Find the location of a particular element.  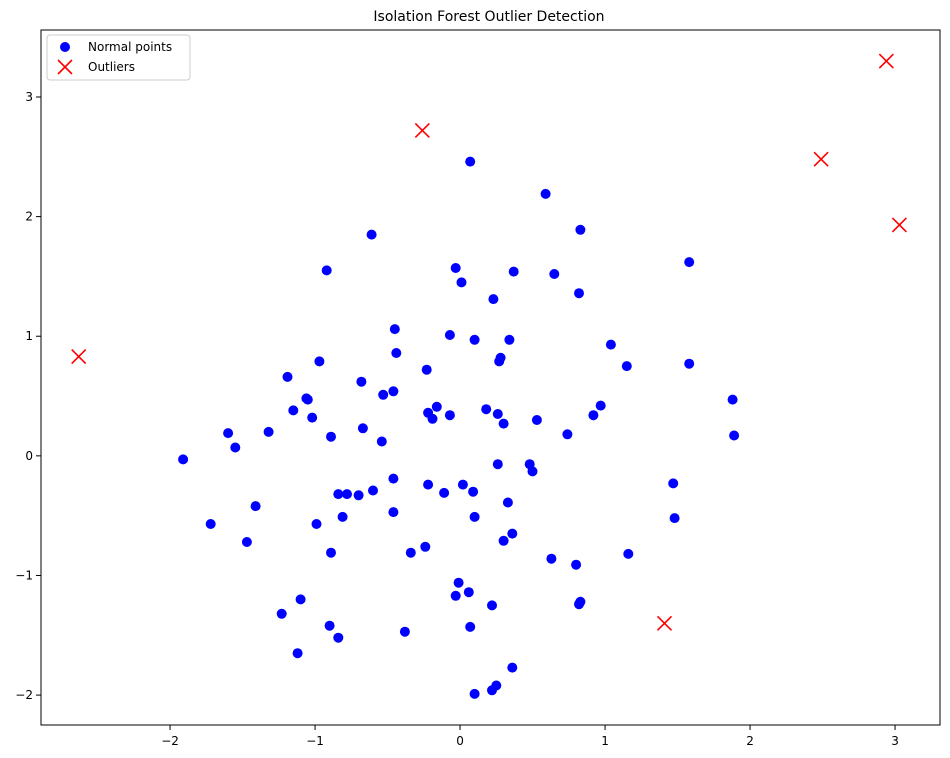

x-tick-label: 1 is located at coordinates (605, 741).